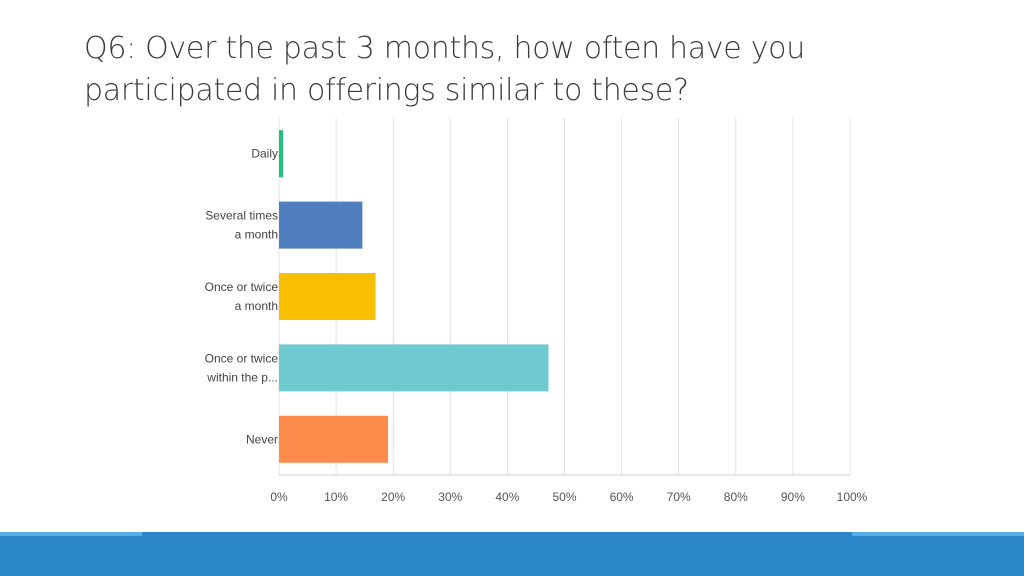  I want to click on x-tick-label: 40%, so click(507, 497).